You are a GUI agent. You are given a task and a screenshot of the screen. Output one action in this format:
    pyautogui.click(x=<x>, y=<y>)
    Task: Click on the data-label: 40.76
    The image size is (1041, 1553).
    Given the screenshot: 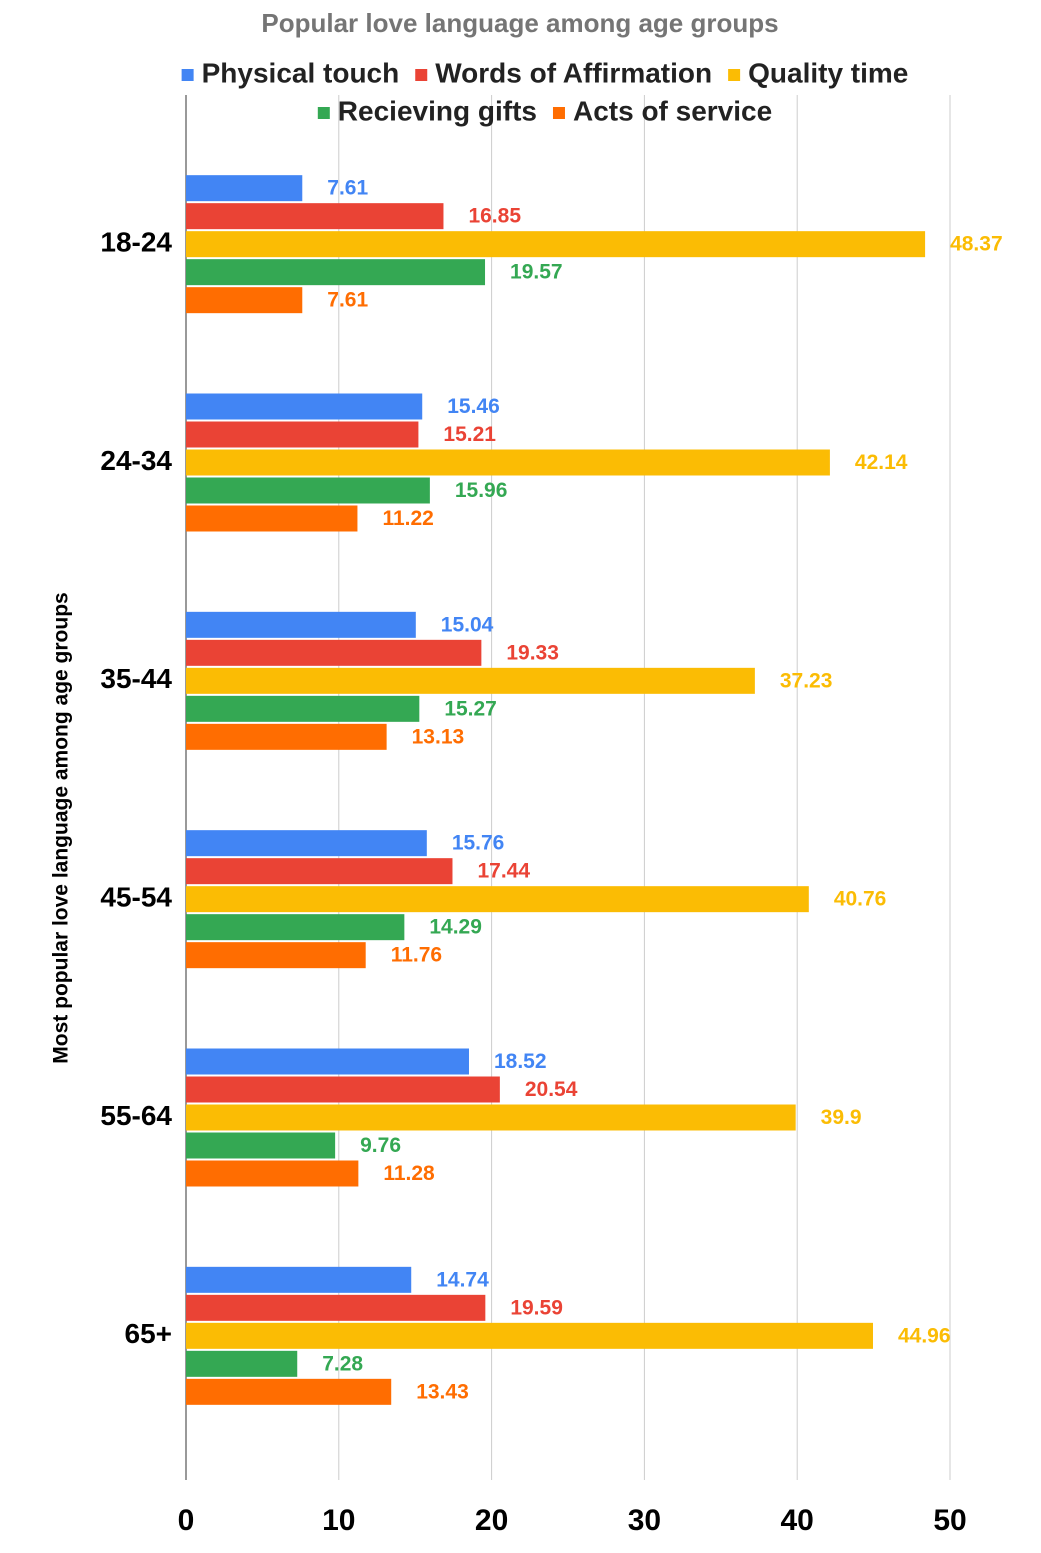 What is the action you would take?
    pyautogui.click(x=860, y=899)
    